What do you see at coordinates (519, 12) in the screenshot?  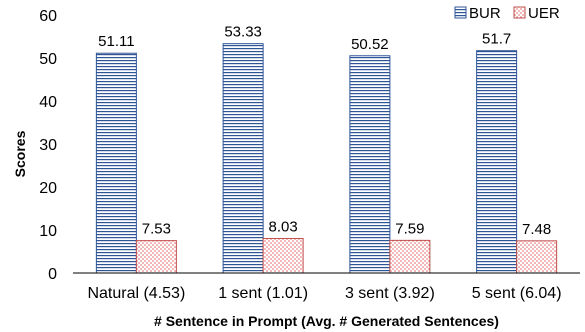 I see `legend-swatch-uer` at bounding box center [519, 12].